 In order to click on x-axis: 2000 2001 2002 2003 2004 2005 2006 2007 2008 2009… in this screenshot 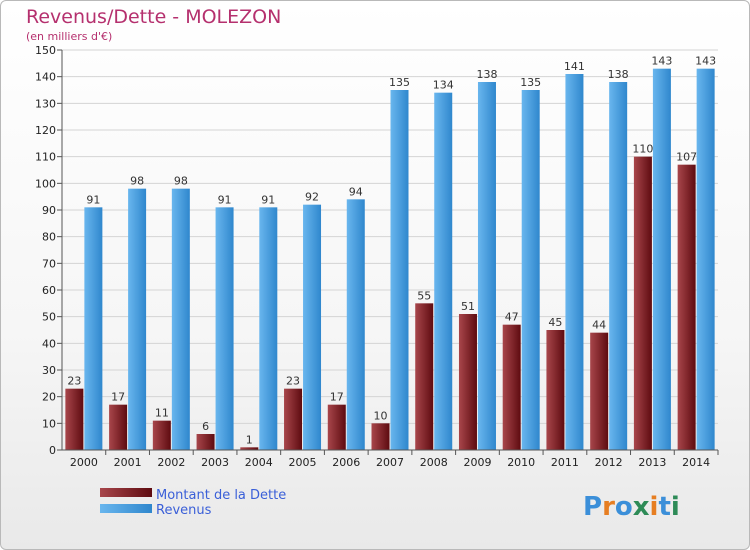, I will do `click(394, 459)`.